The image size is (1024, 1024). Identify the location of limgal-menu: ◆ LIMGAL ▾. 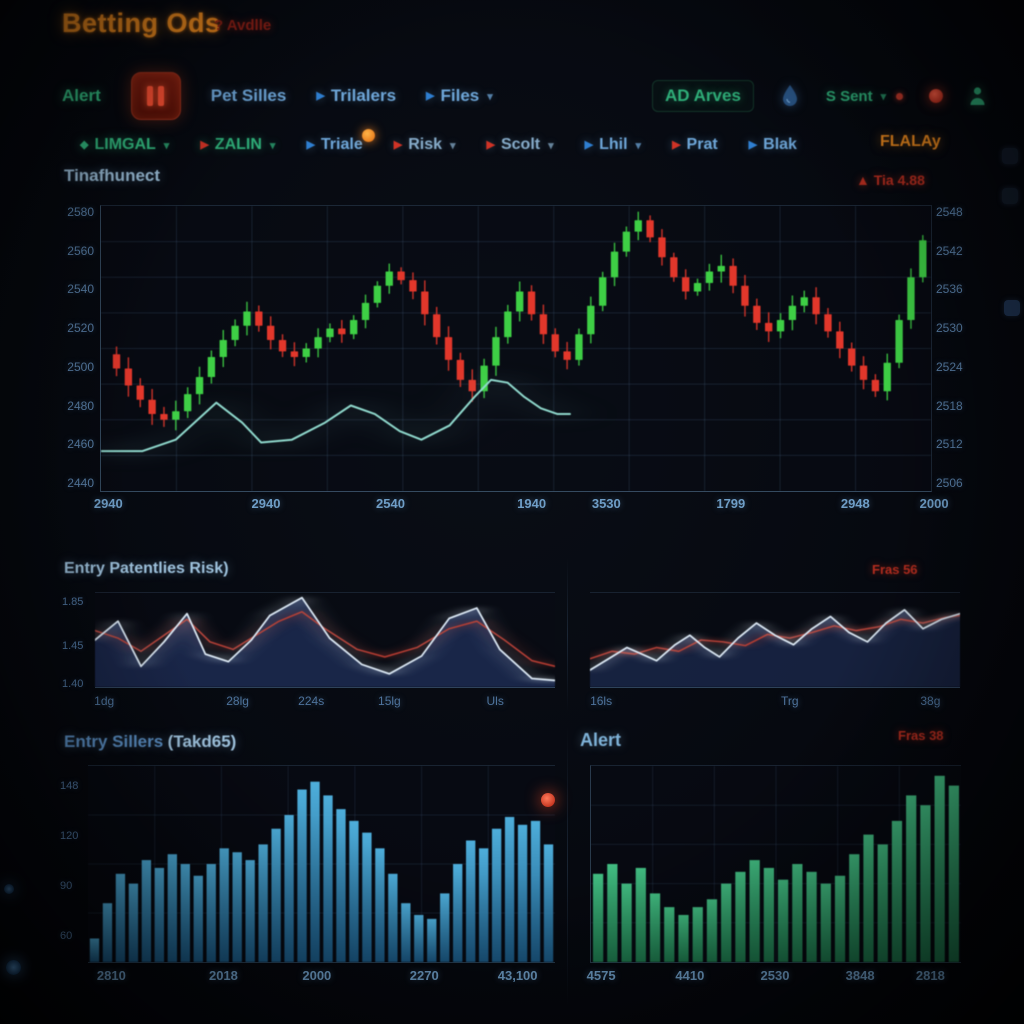
(124, 145).